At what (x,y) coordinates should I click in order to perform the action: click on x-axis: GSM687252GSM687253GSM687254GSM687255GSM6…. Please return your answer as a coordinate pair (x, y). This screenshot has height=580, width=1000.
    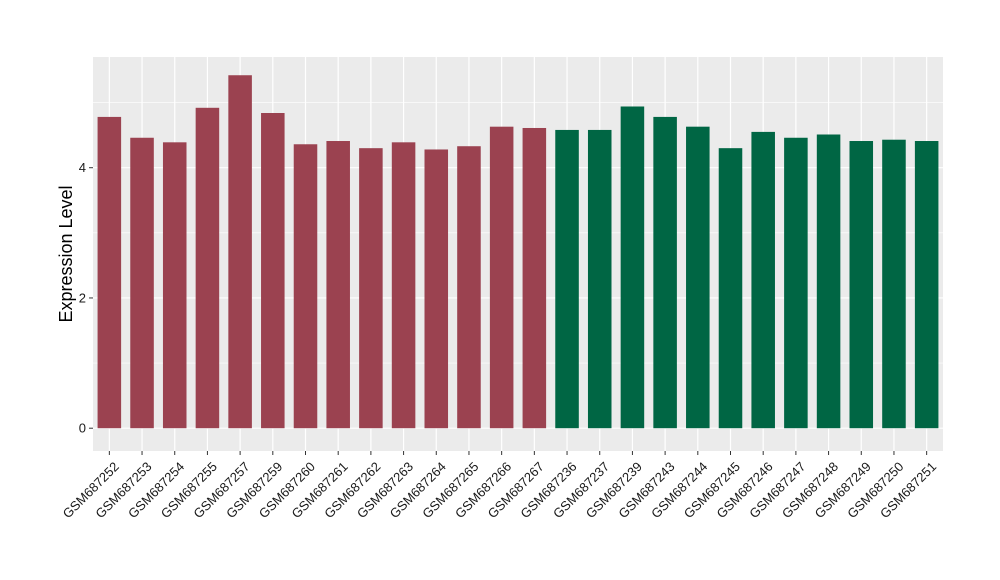
    Looking at the image, I should click on (499, 486).